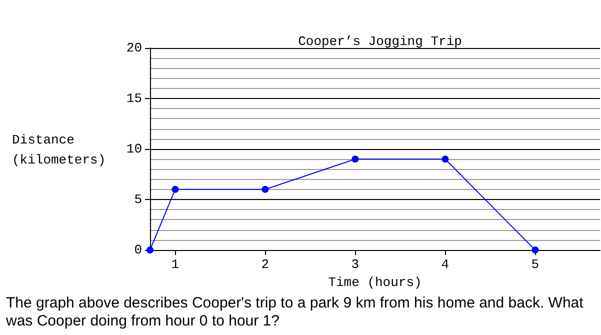 Image resolution: width=601 pixels, height=335 pixels. I want to click on x-axis-title: Time (hours), so click(375, 282).